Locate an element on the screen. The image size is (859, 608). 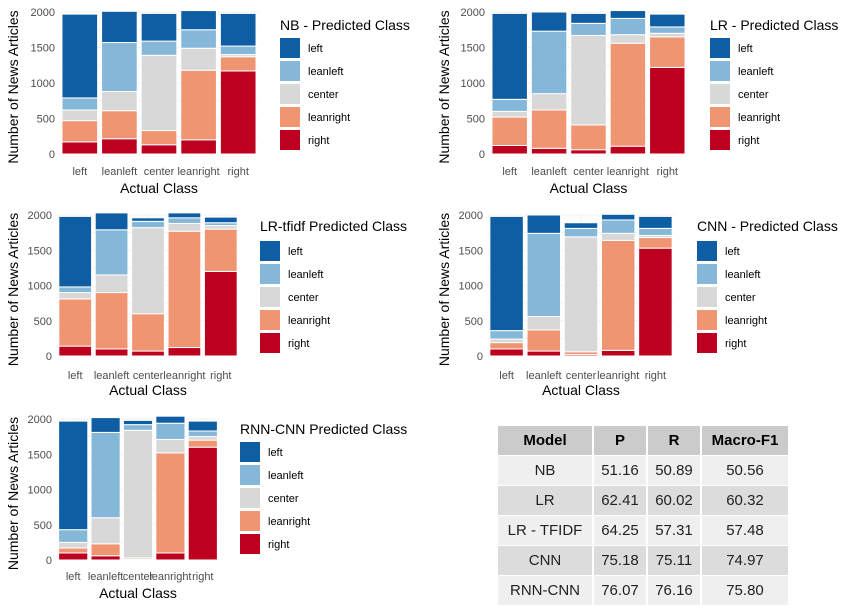
metrics-cell: 50.56 is located at coordinates (745, 470).